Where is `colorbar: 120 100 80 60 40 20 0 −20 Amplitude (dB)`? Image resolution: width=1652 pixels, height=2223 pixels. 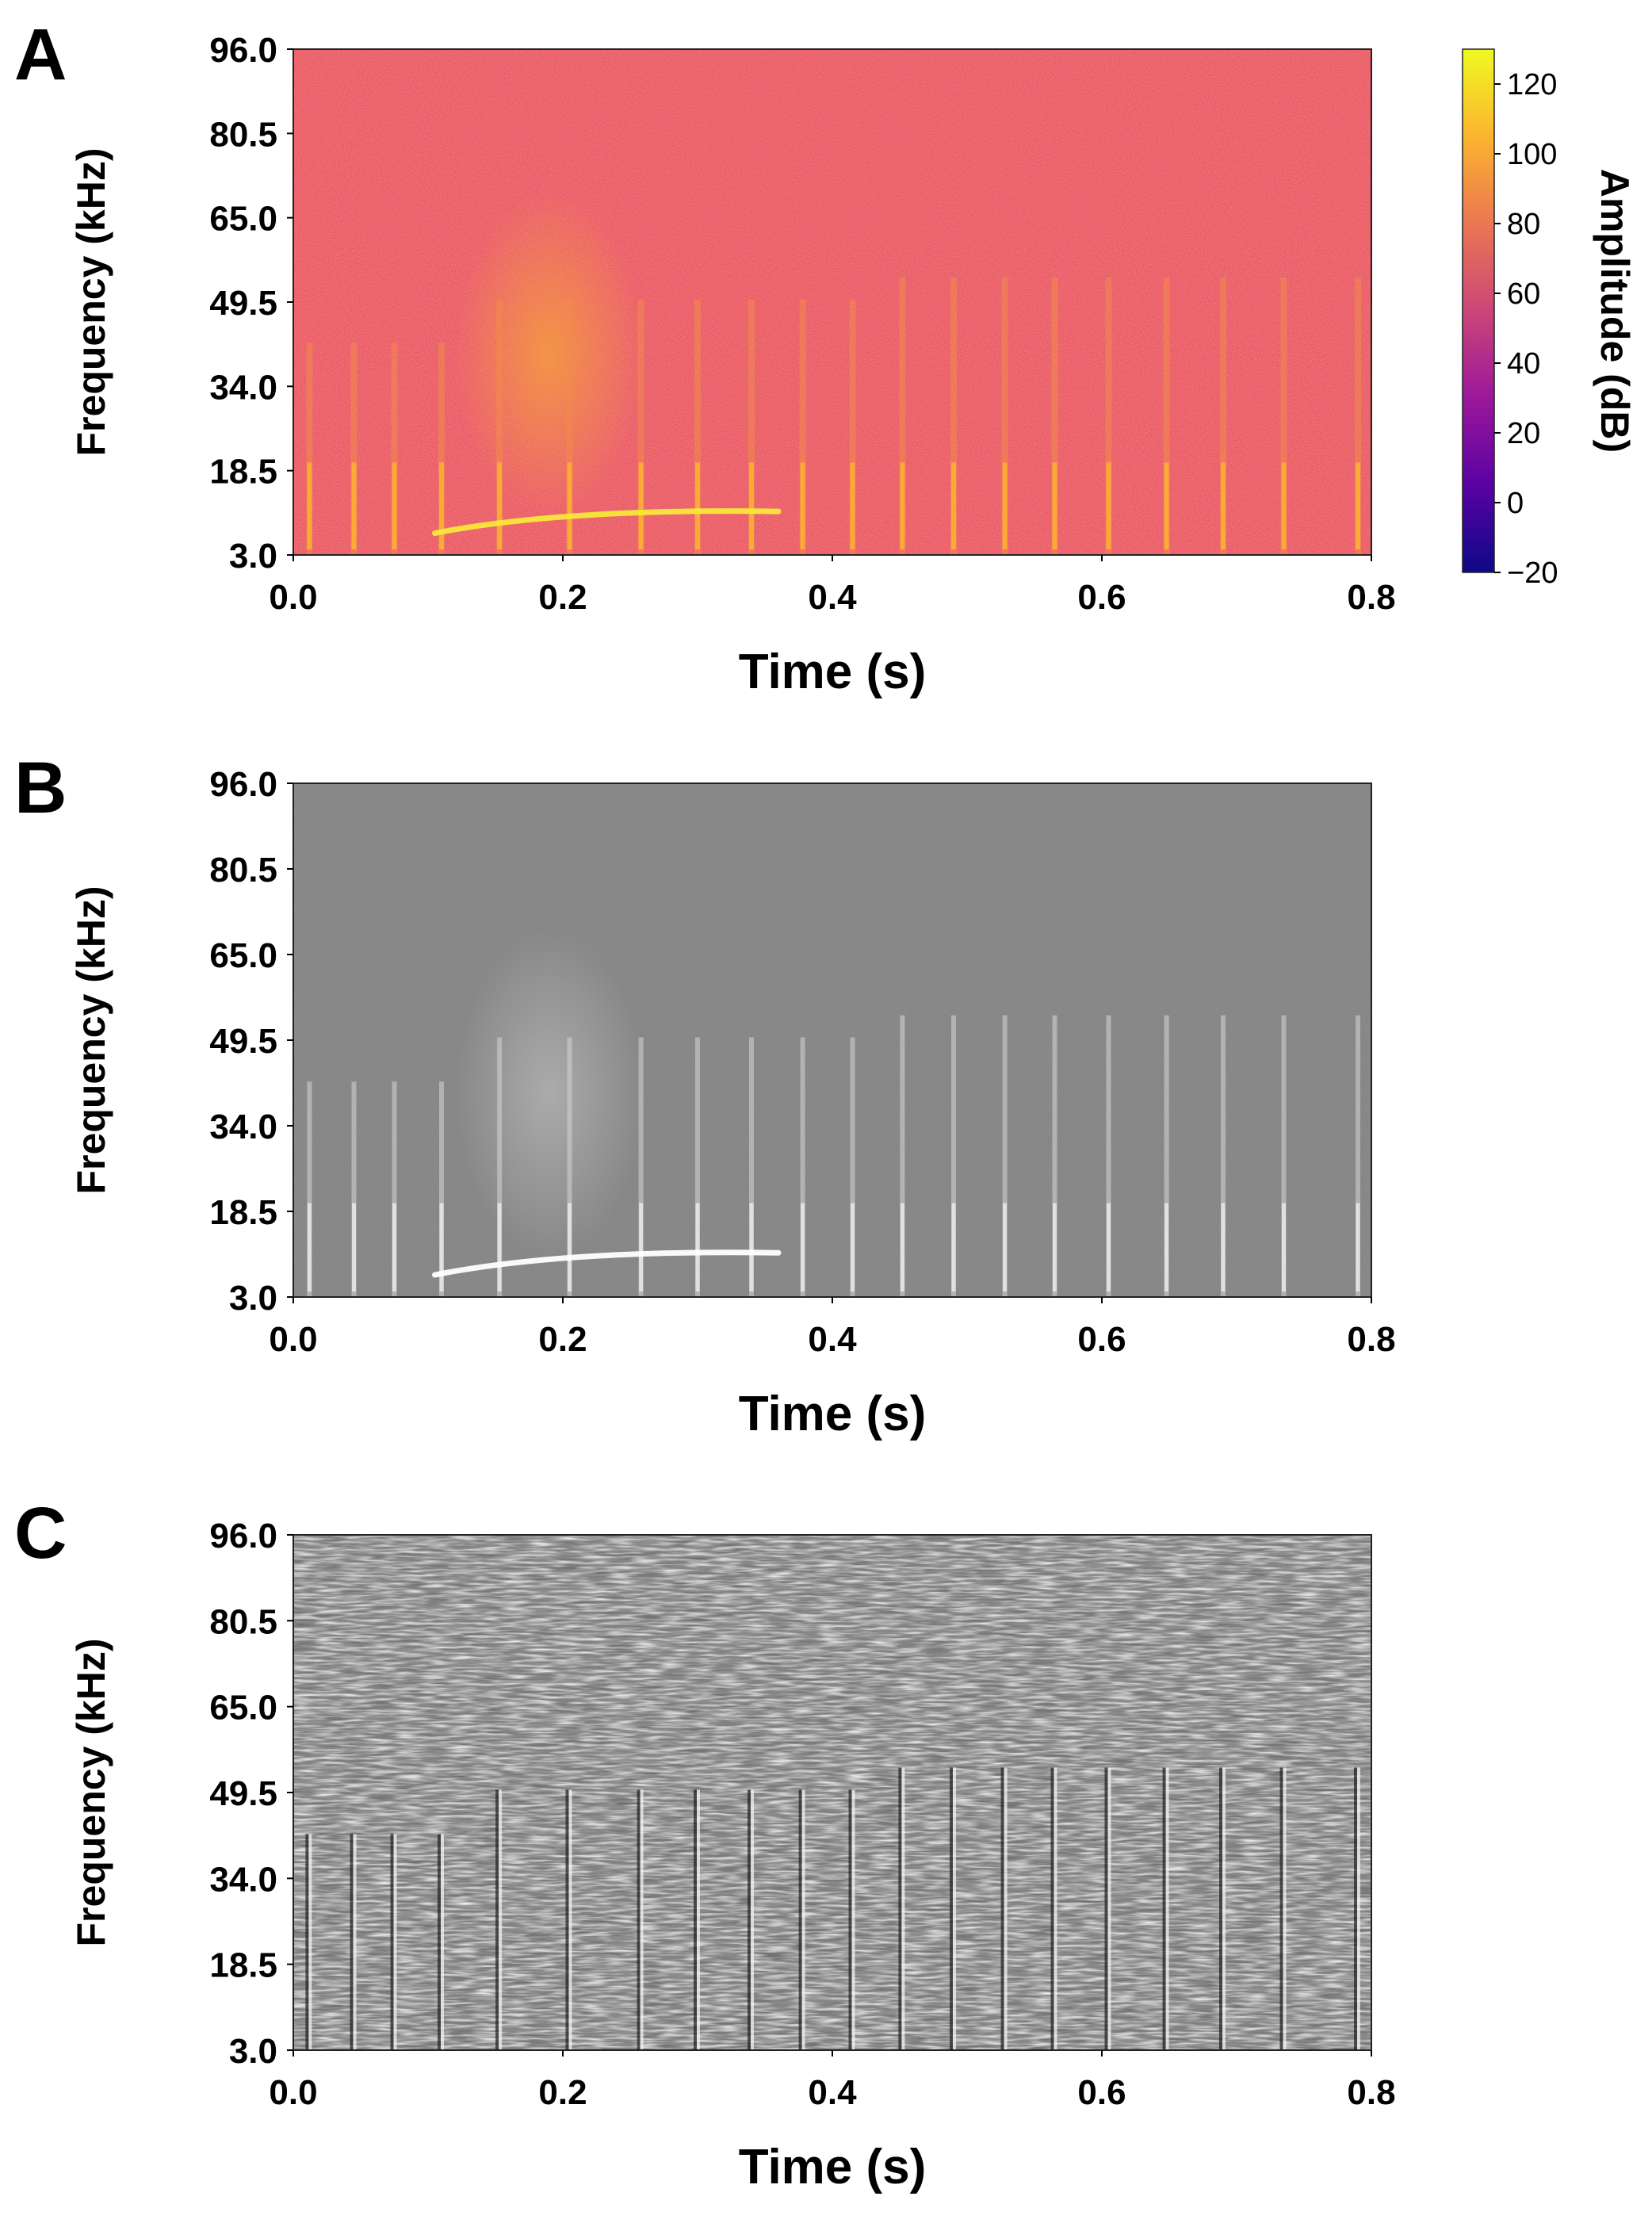 colorbar: 120 100 80 60 40 20 0 −20 Amplitude (dB) is located at coordinates (1549, 319).